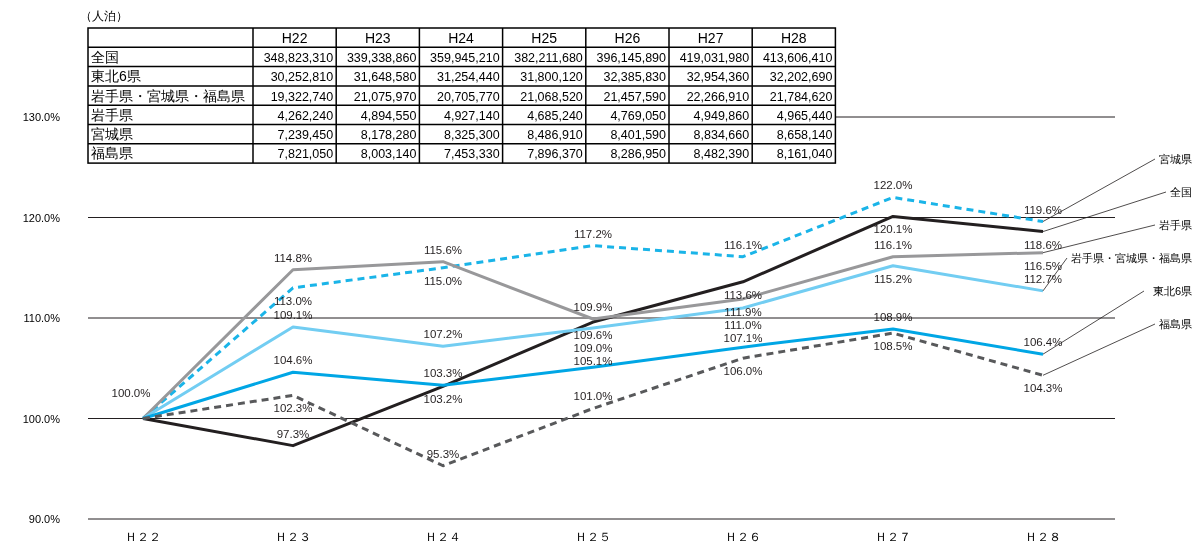  Describe the element at coordinates (1131, 258) in the screenshot. I see `text: 岩手県・宮城県・福島県` at that location.